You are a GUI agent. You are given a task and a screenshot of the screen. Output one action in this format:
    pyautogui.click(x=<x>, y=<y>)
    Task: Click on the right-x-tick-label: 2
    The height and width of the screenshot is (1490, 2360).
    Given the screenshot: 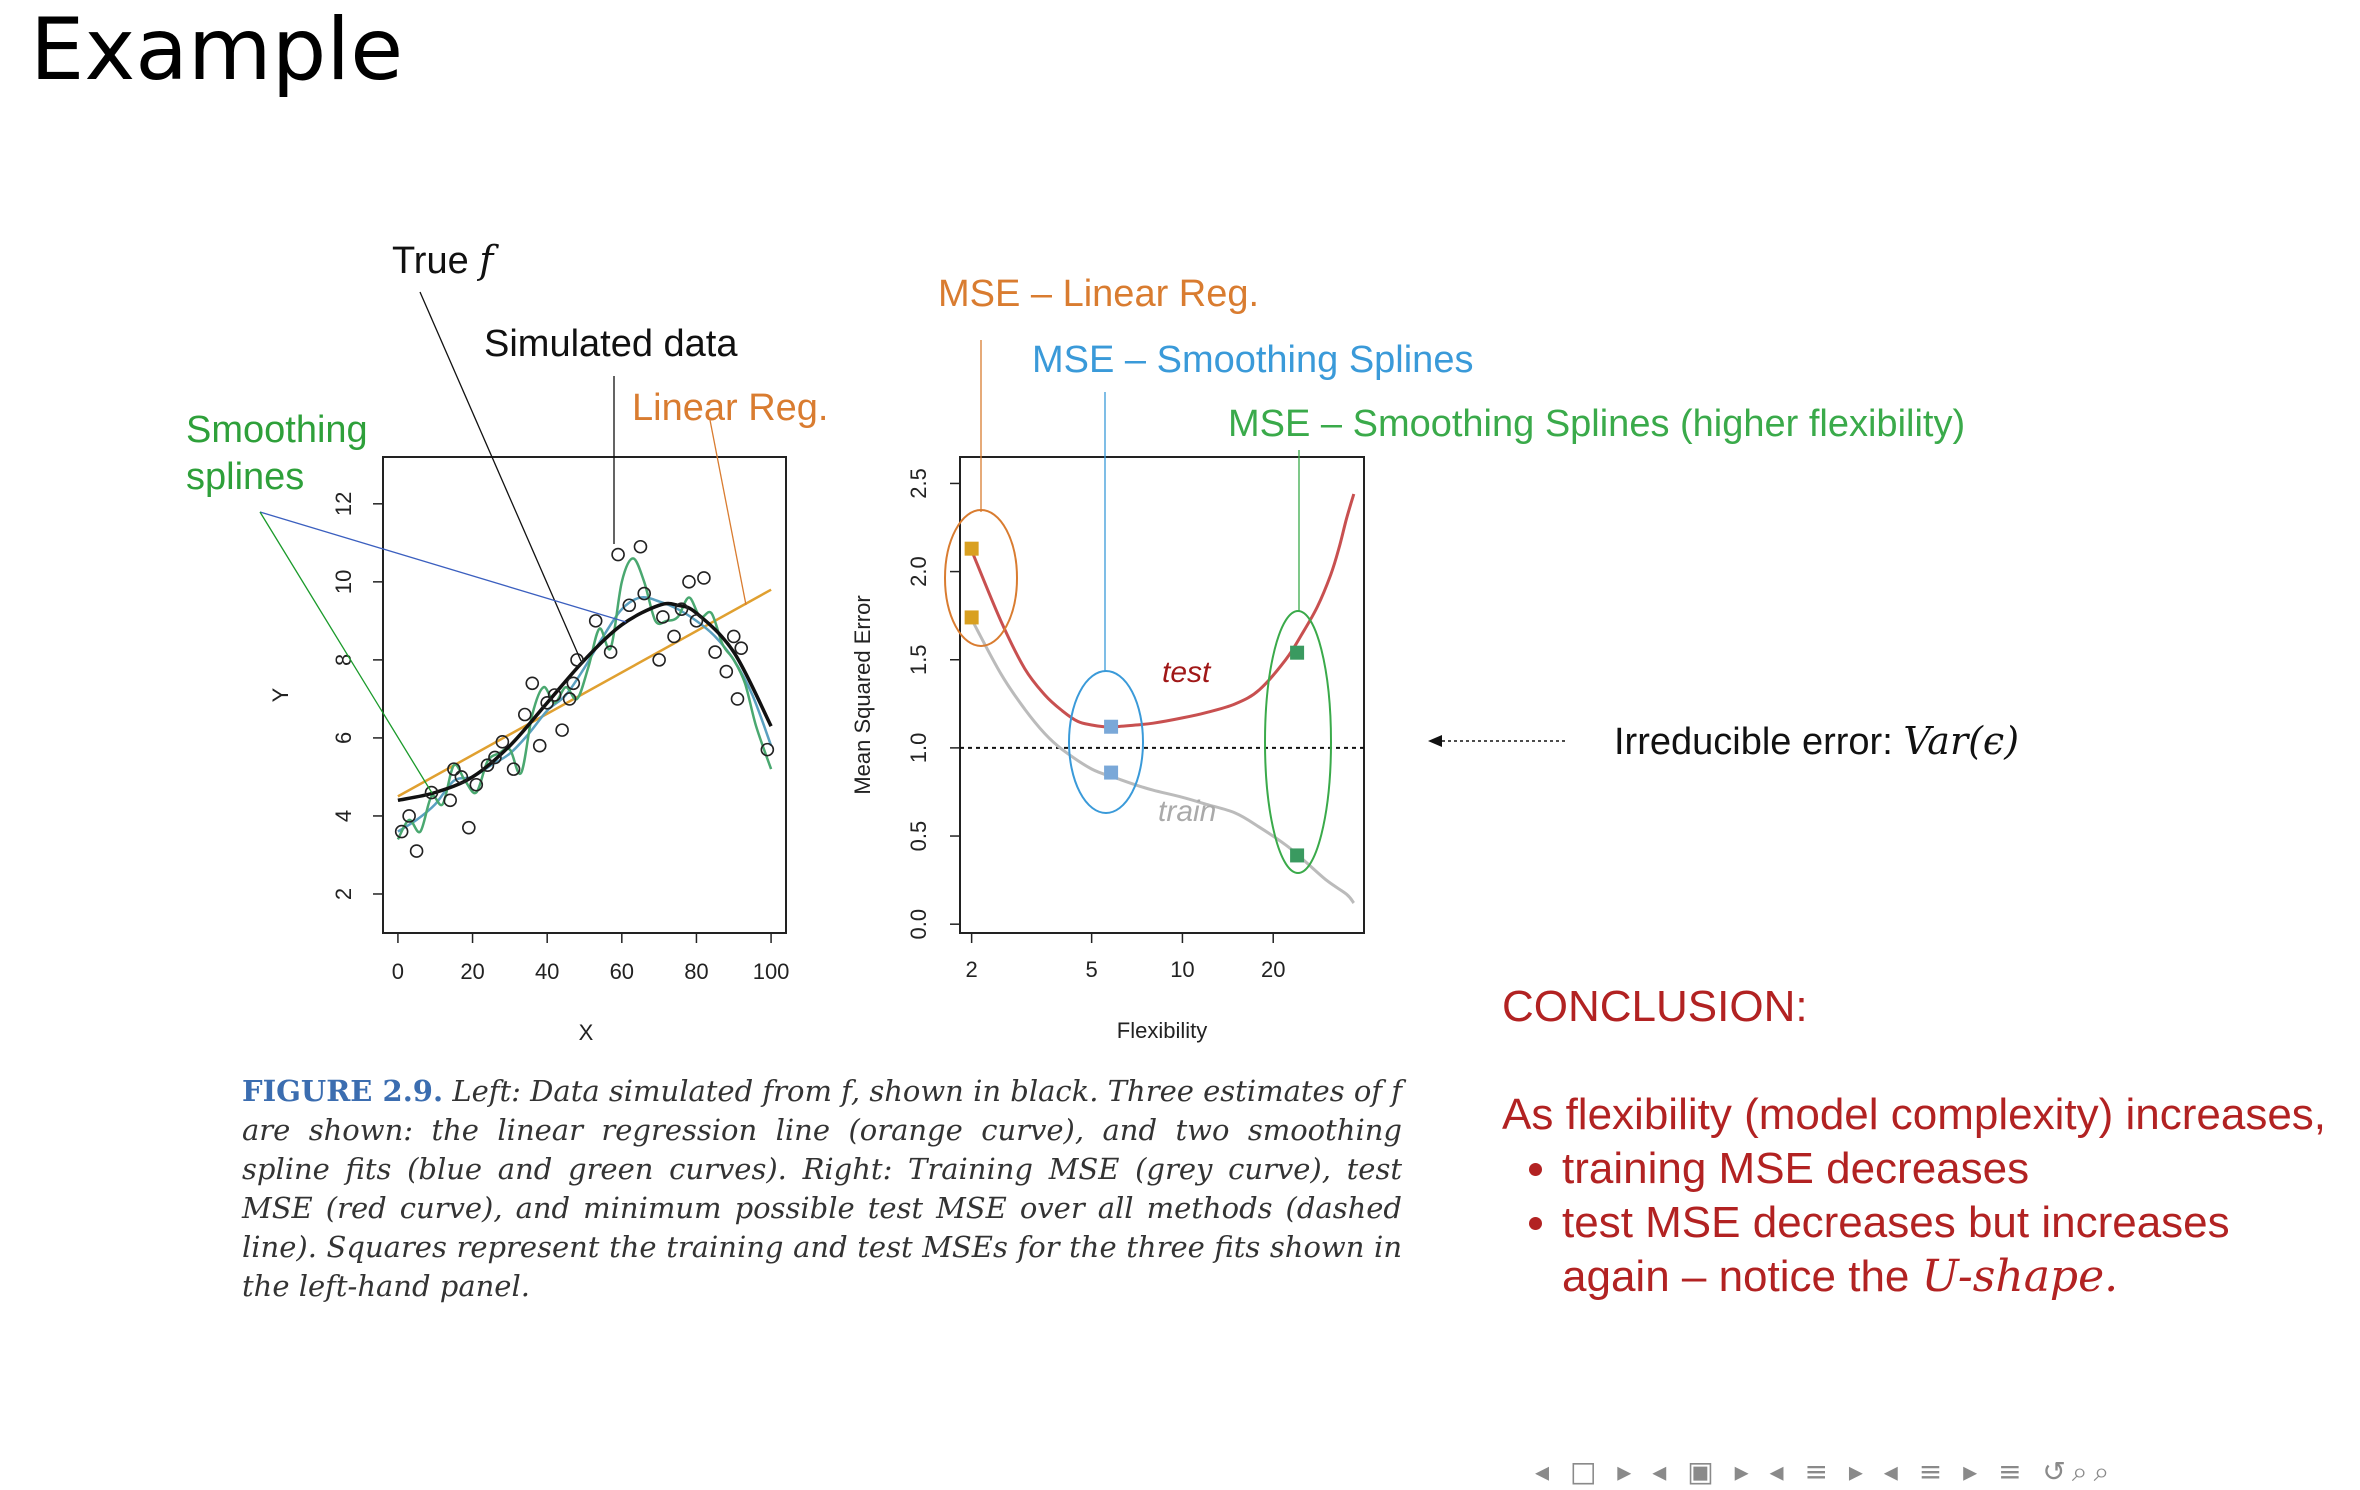 What is the action you would take?
    pyautogui.click(x=972, y=969)
    